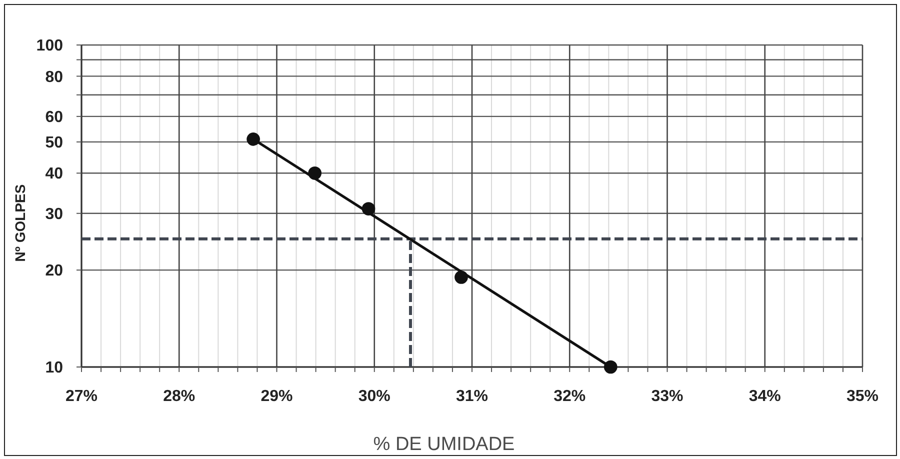 This screenshot has width=900, height=459. I want to click on x-tick-label: 27%, so click(81, 396).